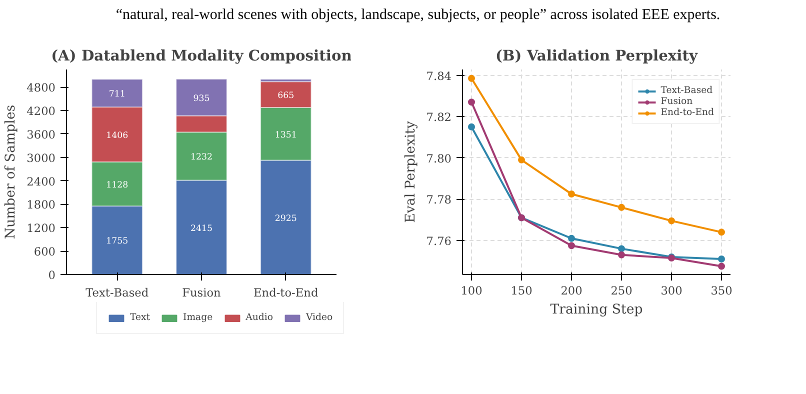 Image resolution: width=806 pixels, height=394 pixels. What do you see at coordinates (319, 317) in the screenshot?
I see `legend-label: Video` at bounding box center [319, 317].